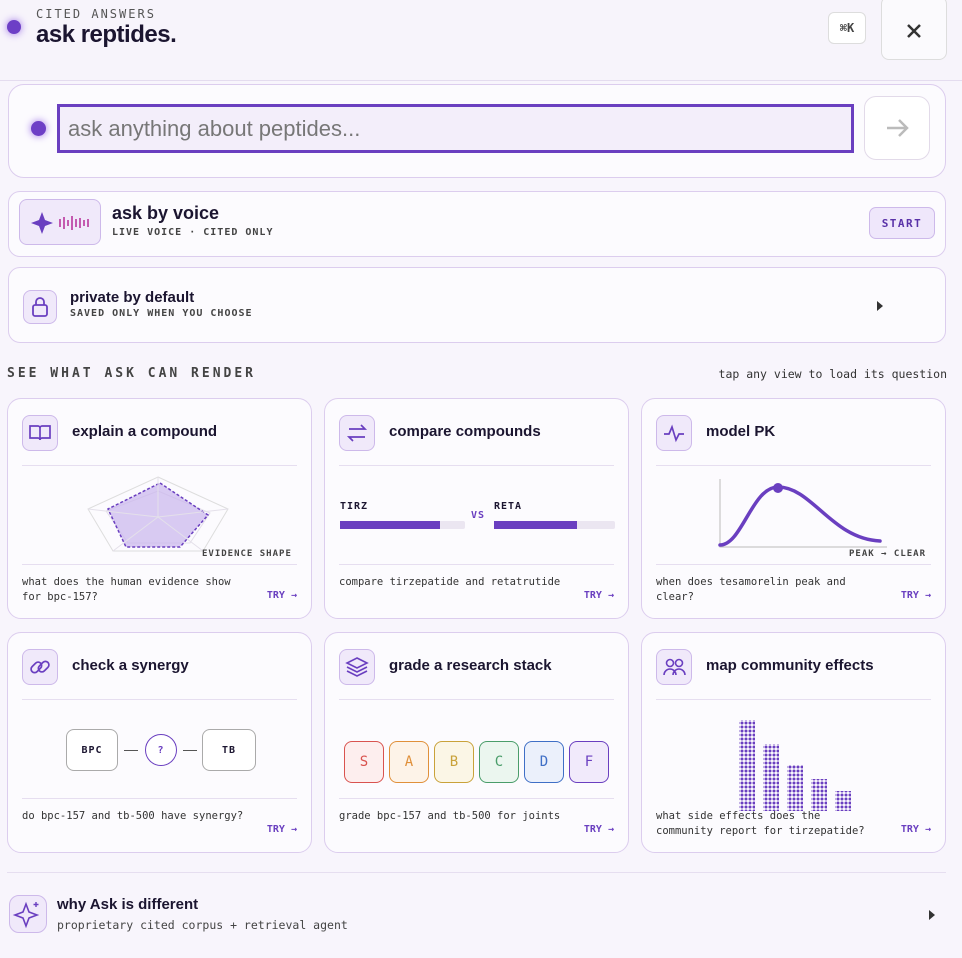 This screenshot has height=958, width=962. Describe the element at coordinates (465, 431) in the screenshot. I see `card-title: compare compounds` at that location.